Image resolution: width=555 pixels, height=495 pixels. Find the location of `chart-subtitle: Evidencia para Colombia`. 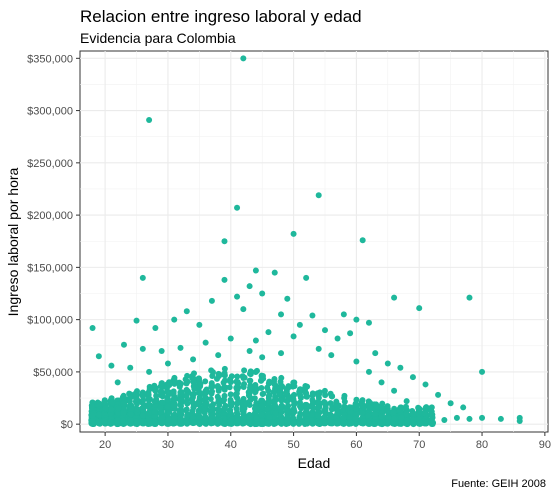

chart-subtitle: Evidencia para Colombia is located at coordinates (158, 38).